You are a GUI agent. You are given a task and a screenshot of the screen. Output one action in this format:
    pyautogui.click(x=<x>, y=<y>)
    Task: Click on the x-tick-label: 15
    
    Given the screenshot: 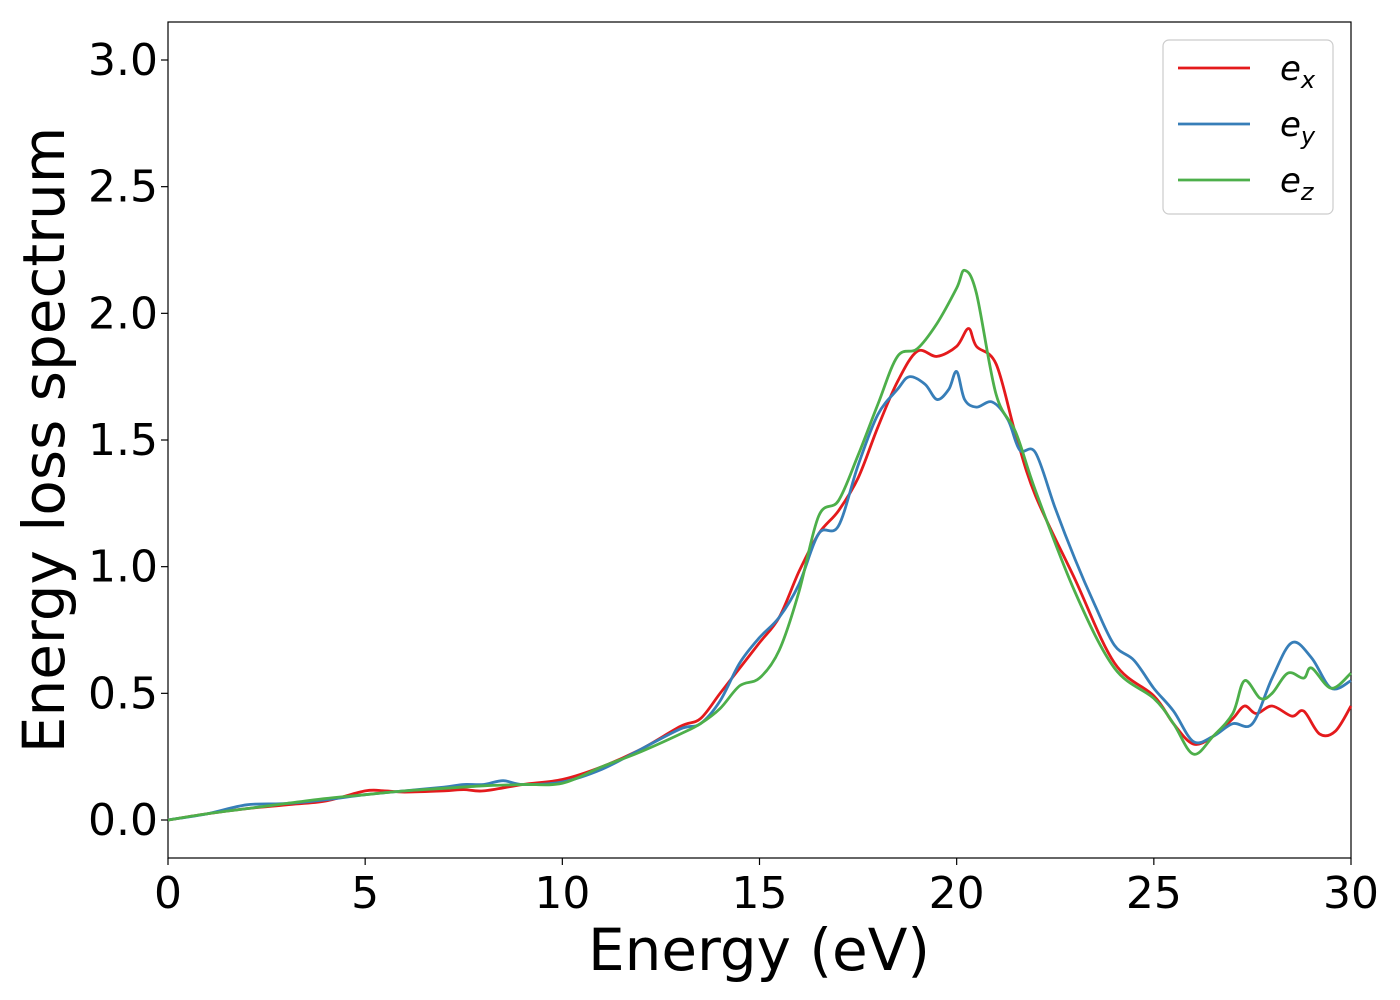 What is the action you would take?
    pyautogui.click(x=760, y=893)
    